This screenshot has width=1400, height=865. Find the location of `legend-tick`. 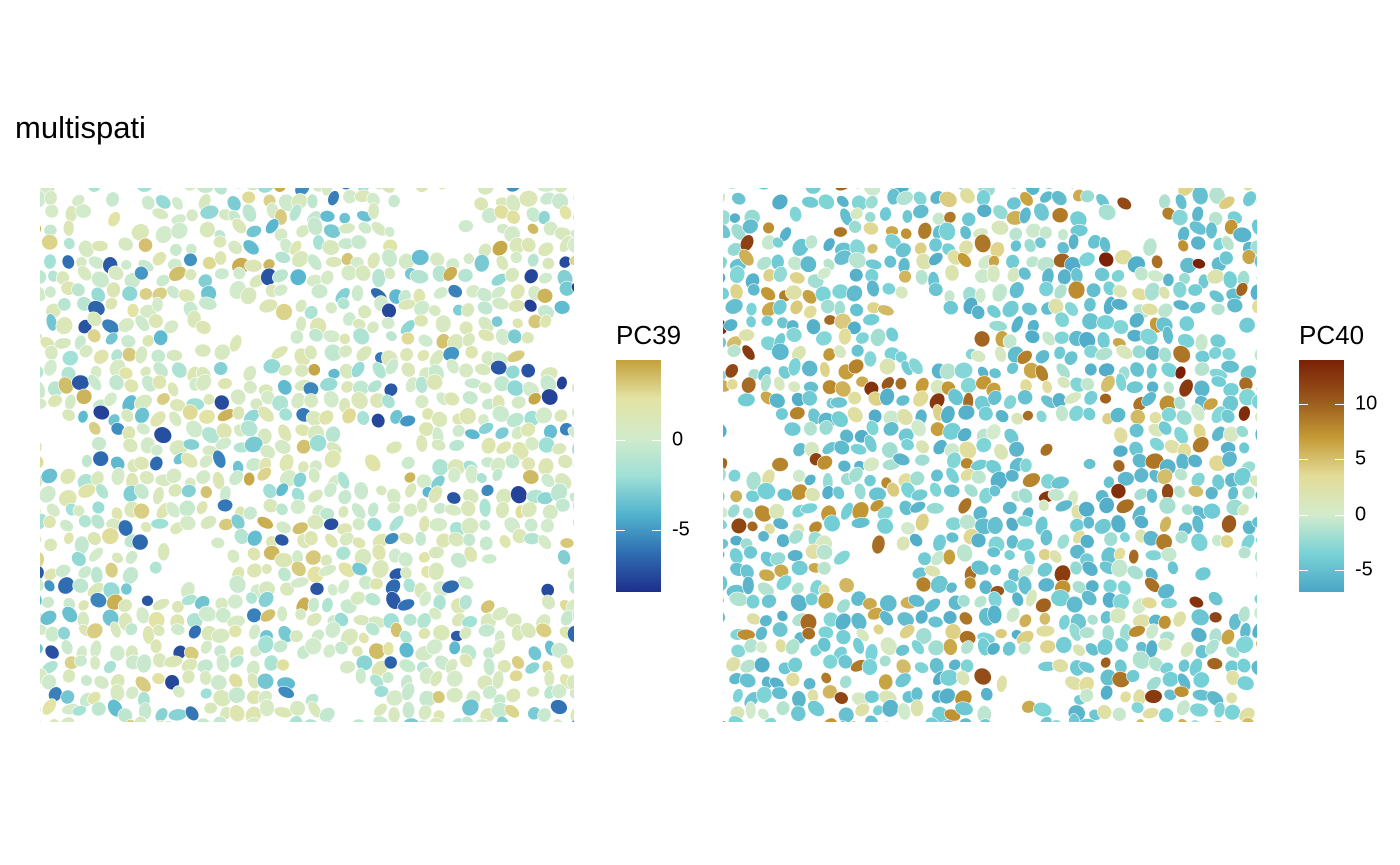

legend-tick is located at coordinates (1303, 515).